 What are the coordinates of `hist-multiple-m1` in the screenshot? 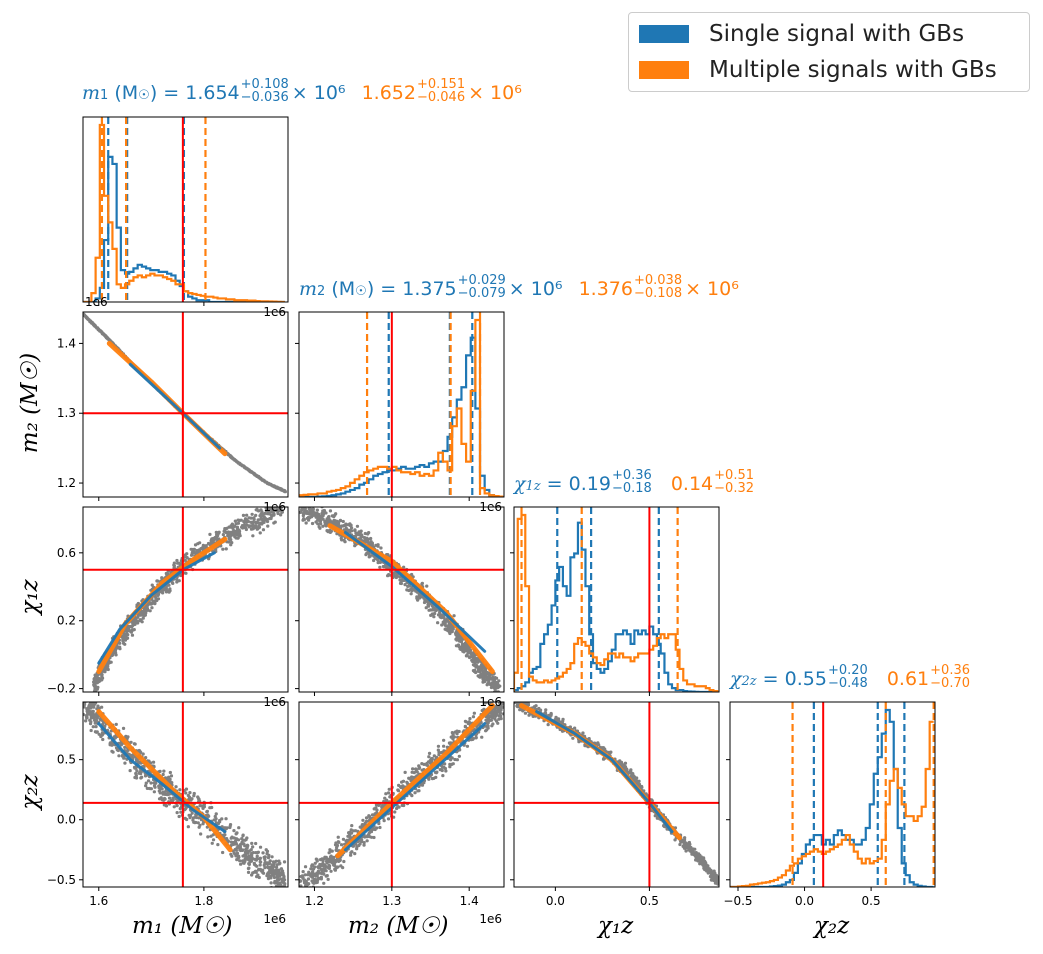 It's located at (184, 212).